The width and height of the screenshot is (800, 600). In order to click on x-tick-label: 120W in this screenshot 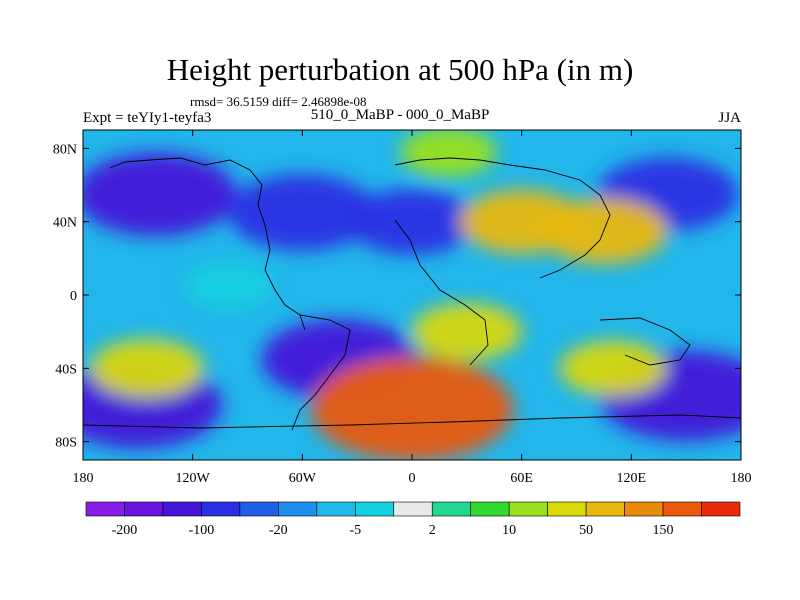, I will do `click(193, 478)`.